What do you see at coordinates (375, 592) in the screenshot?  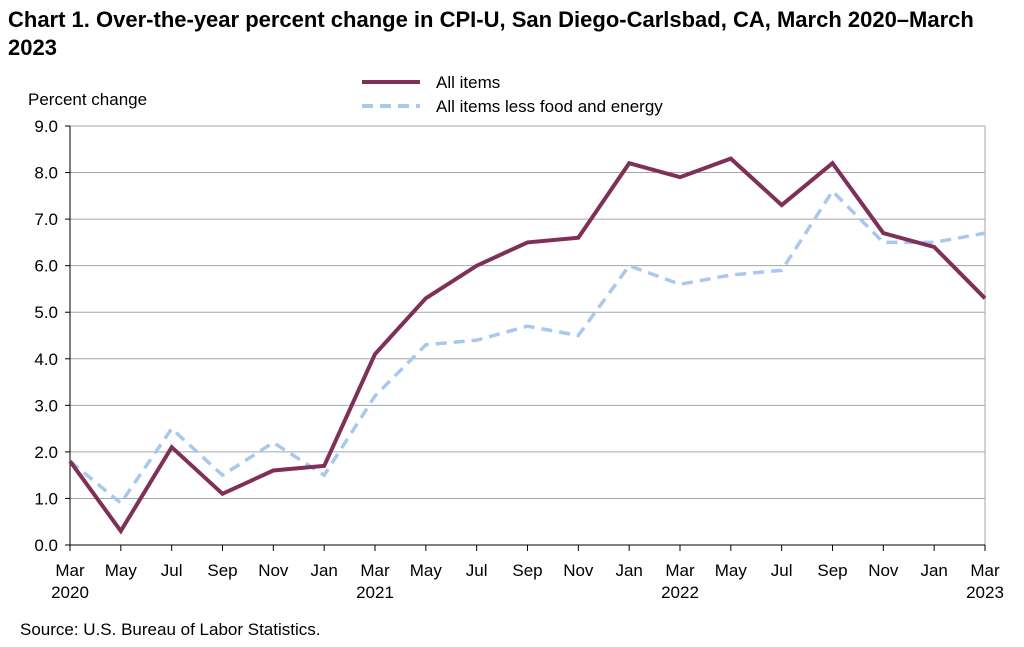 I see `x-tick-year-label: 2021` at bounding box center [375, 592].